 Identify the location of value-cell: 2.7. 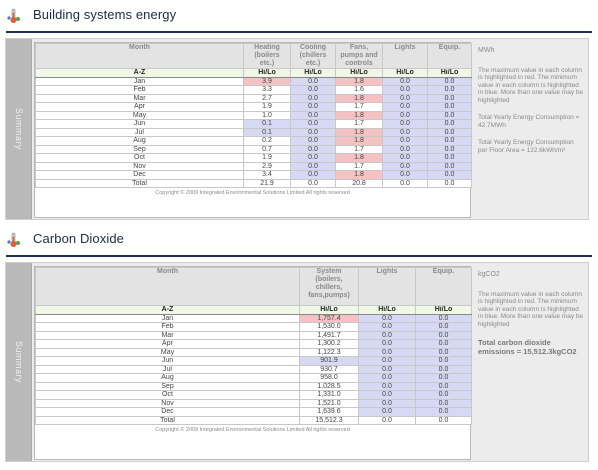
(267, 98).